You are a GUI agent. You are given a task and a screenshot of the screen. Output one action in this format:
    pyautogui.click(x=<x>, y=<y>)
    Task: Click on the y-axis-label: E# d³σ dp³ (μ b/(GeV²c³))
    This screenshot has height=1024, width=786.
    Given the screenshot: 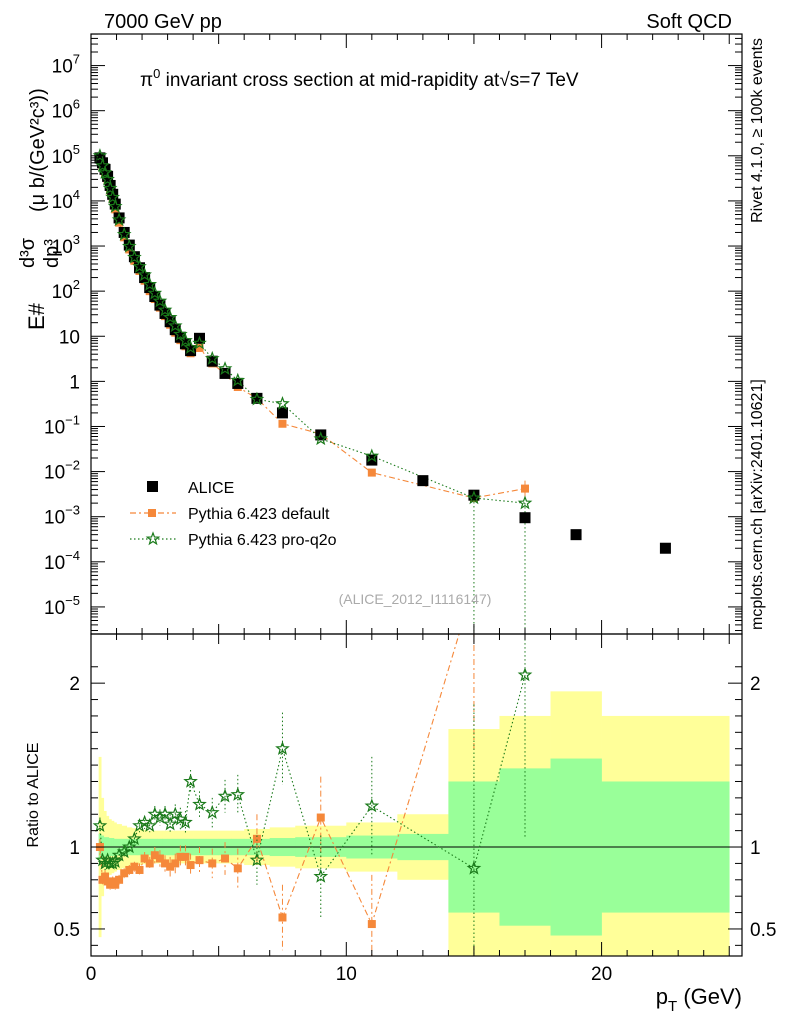 What is the action you would take?
    pyautogui.click(x=40, y=209)
    